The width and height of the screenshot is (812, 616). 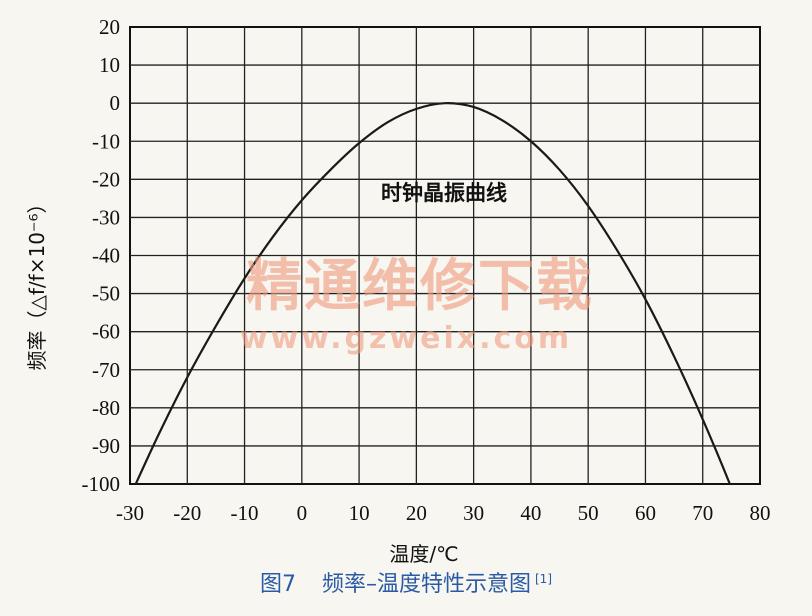 What do you see at coordinates (106, 408) in the screenshot?
I see `y-tick-label: -80` at bounding box center [106, 408].